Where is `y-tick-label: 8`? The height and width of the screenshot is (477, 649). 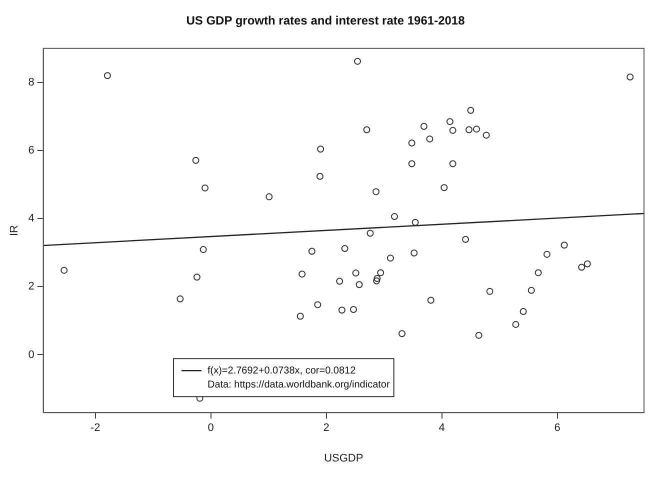
y-tick-label: 8 is located at coordinates (31, 82).